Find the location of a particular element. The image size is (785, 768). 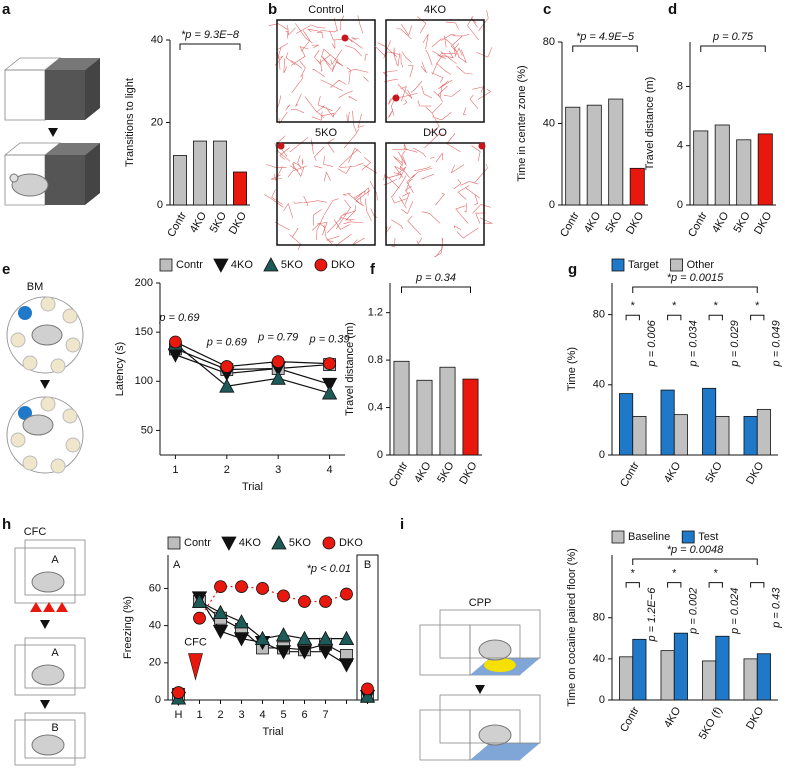

y-tick-label: 60 is located at coordinates (155, 588).